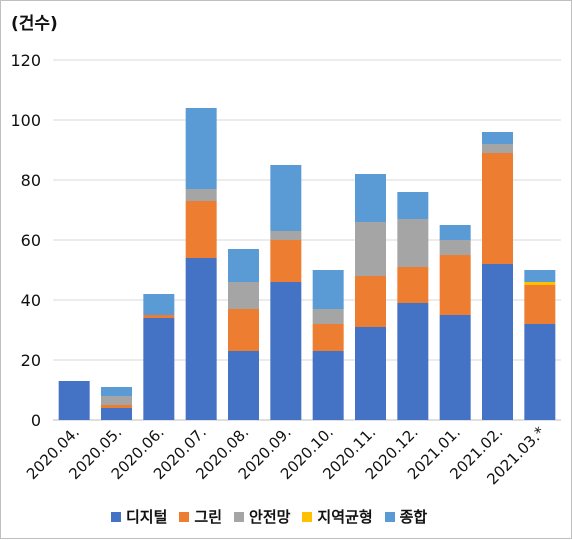 The height and width of the screenshot is (540, 572). Describe the element at coordinates (31, 240) in the screenshot. I see `y-tick-label: 60` at that location.